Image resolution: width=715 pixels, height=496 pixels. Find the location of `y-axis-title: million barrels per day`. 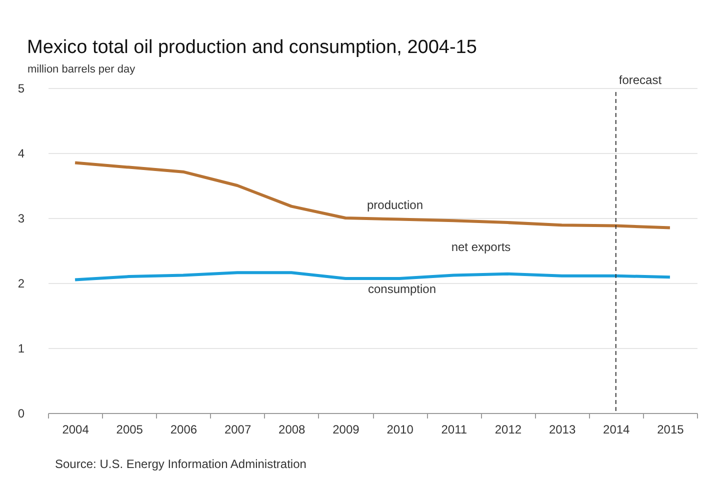

y-axis-title: million barrels per day is located at coordinates (82, 70).